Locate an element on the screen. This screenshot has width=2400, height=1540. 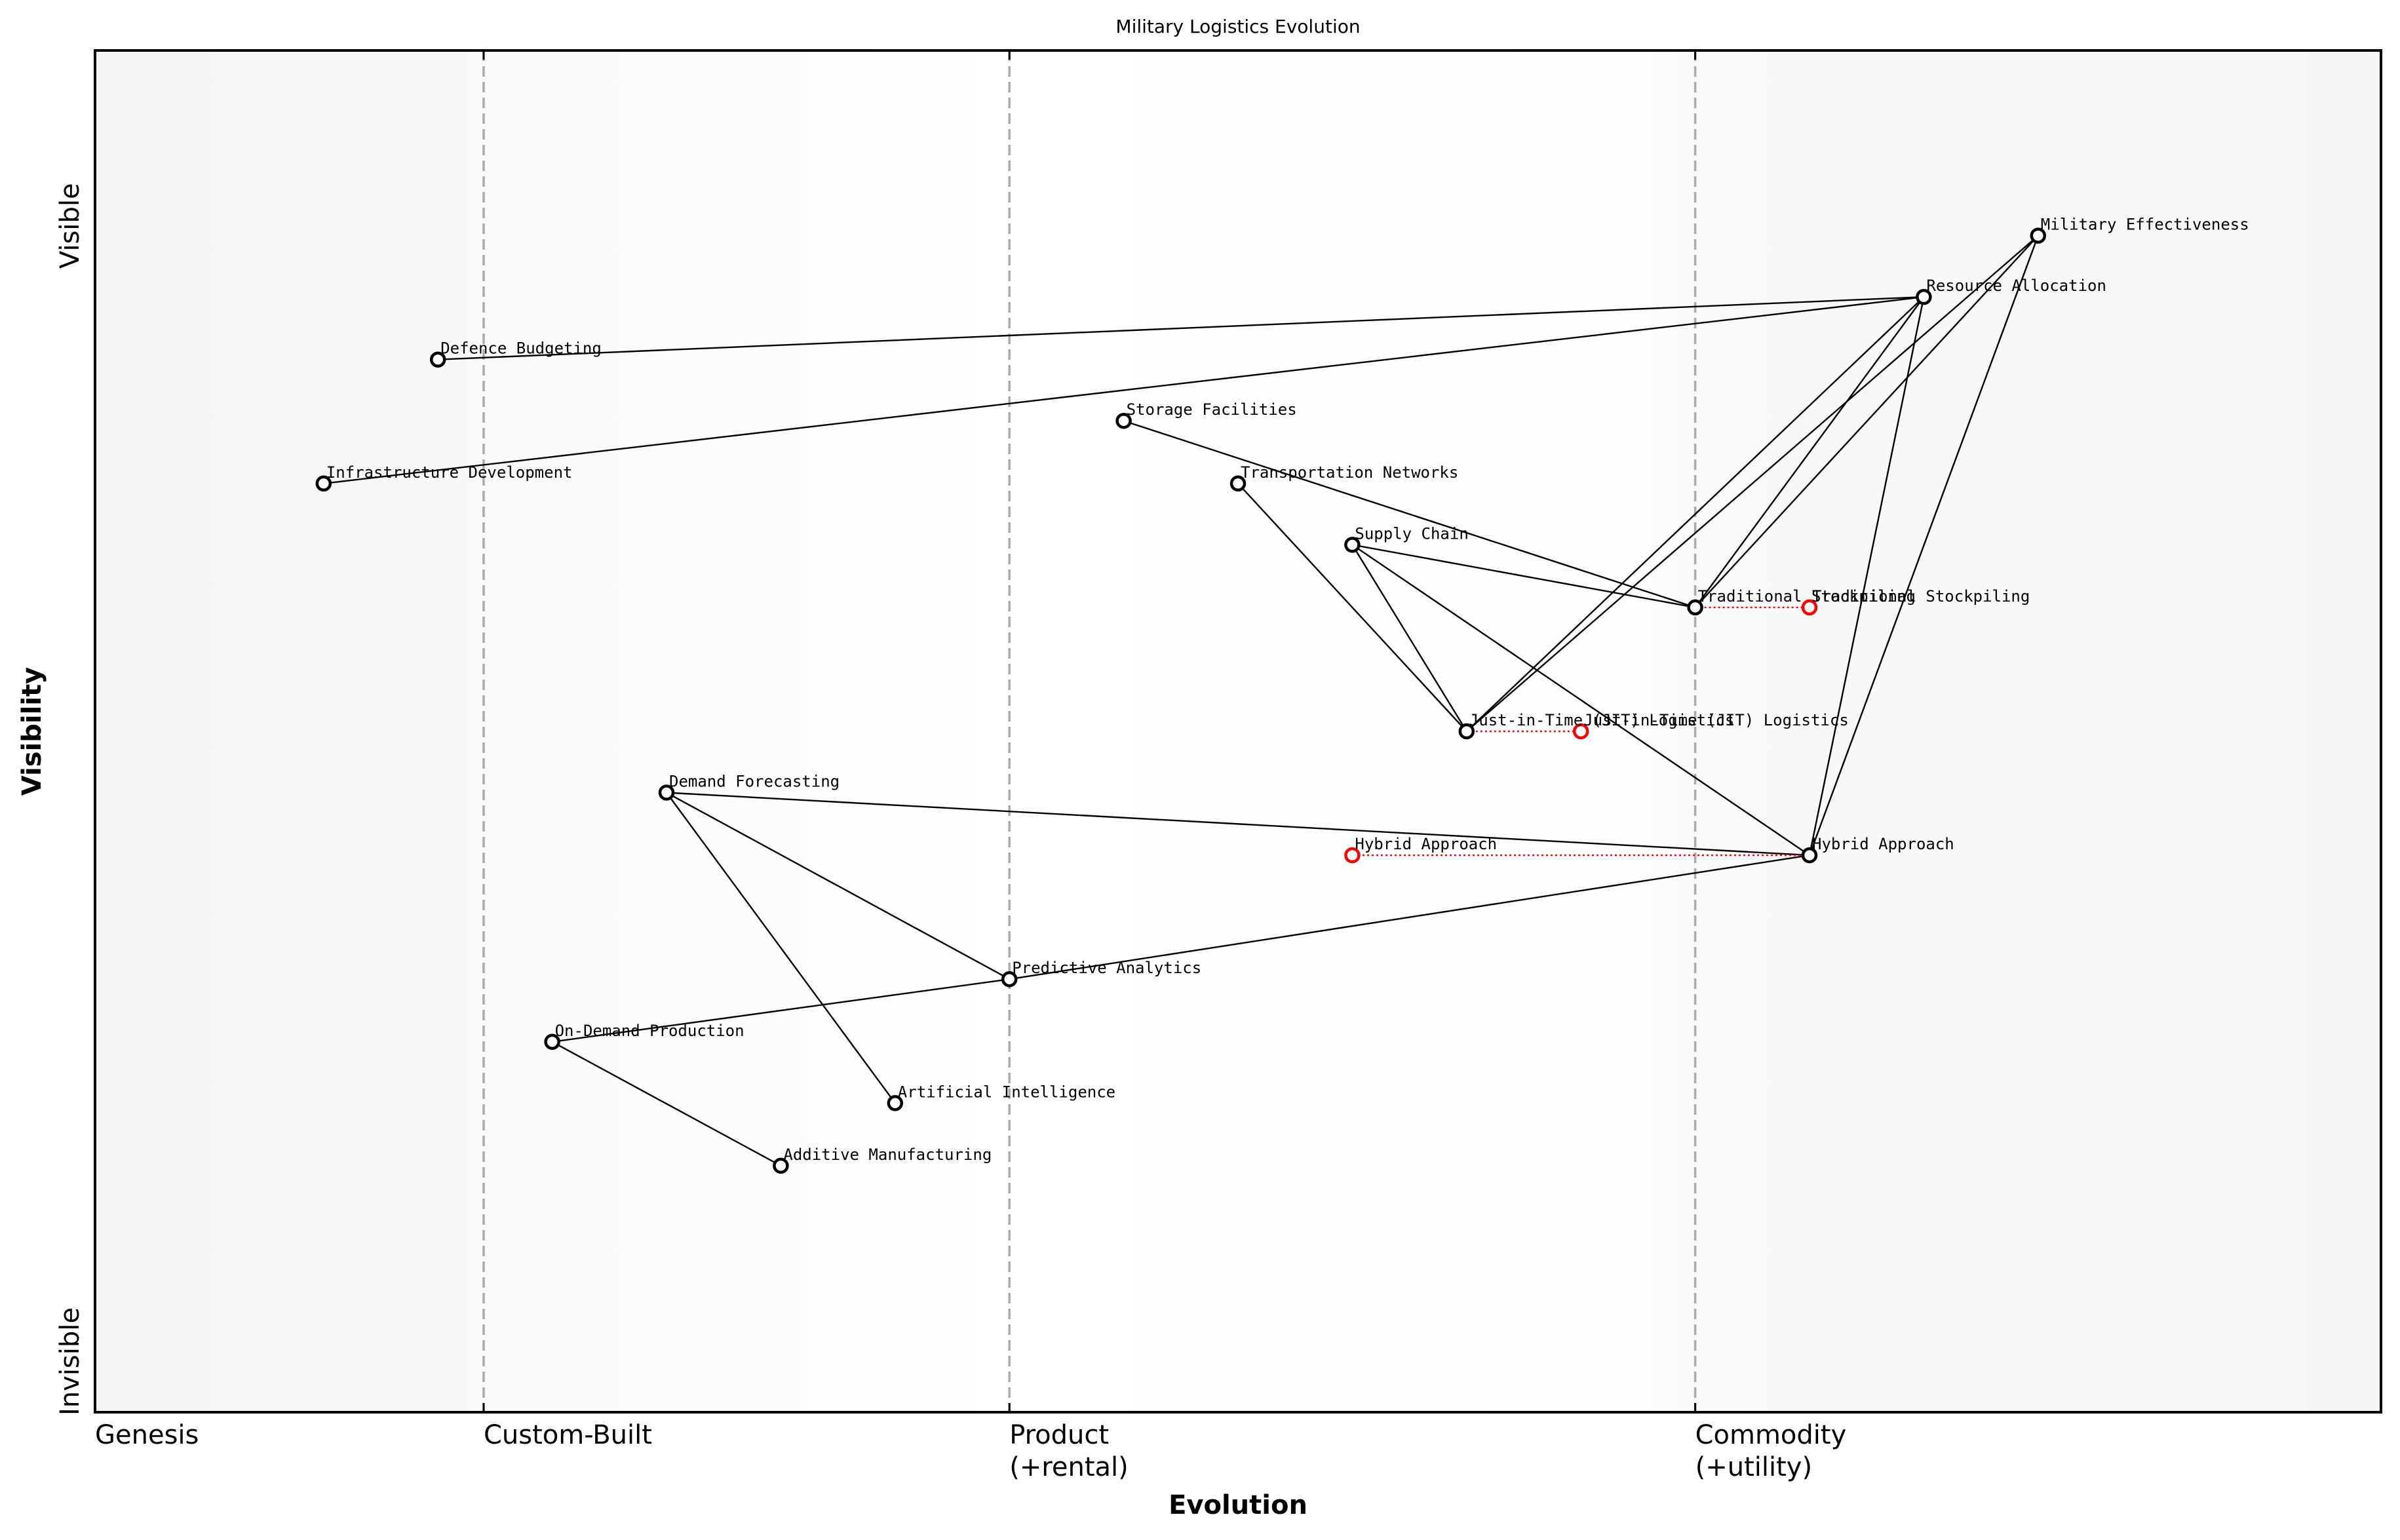
component-label: Resource Allocation is located at coordinates (2016, 286).